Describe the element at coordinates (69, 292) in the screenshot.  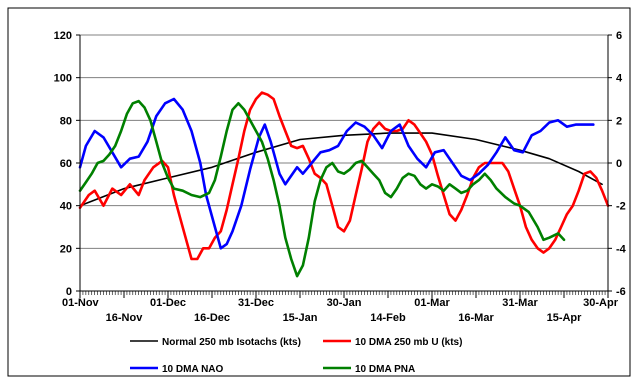
I see `left-tick-label: 0` at that location.